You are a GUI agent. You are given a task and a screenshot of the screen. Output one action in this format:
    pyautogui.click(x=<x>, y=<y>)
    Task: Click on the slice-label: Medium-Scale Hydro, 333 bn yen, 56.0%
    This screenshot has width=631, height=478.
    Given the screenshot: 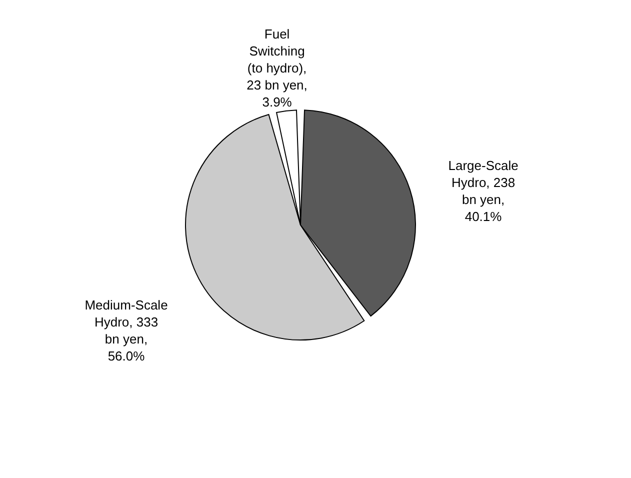 What is the action you would take?
    pyautogui.click(x=126, y=331)
    